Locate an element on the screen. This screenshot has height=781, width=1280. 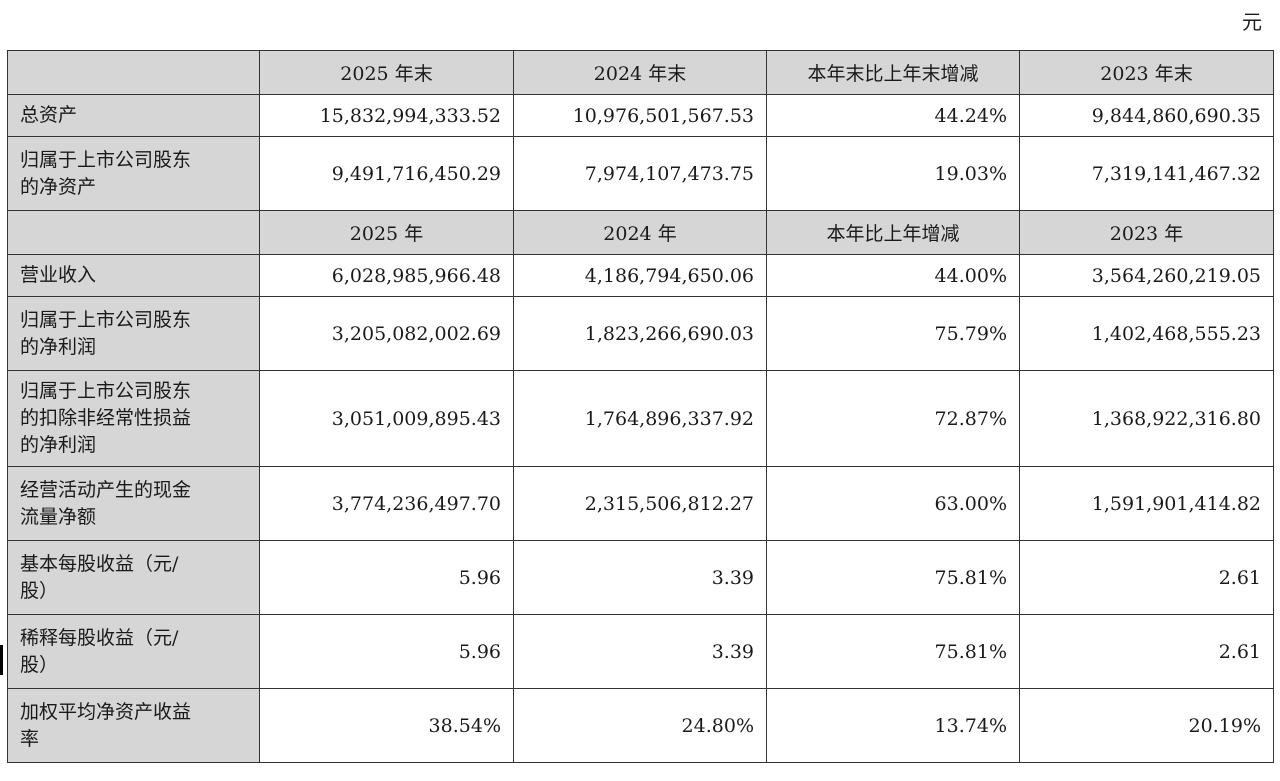
cell-change: 72.87% is located at coordinates (893, 418).